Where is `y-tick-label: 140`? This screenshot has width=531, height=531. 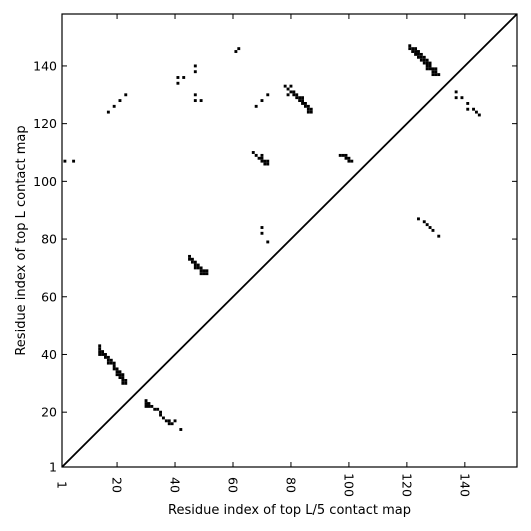
y-tick-label: 140 is located at coordinates (45, 65).